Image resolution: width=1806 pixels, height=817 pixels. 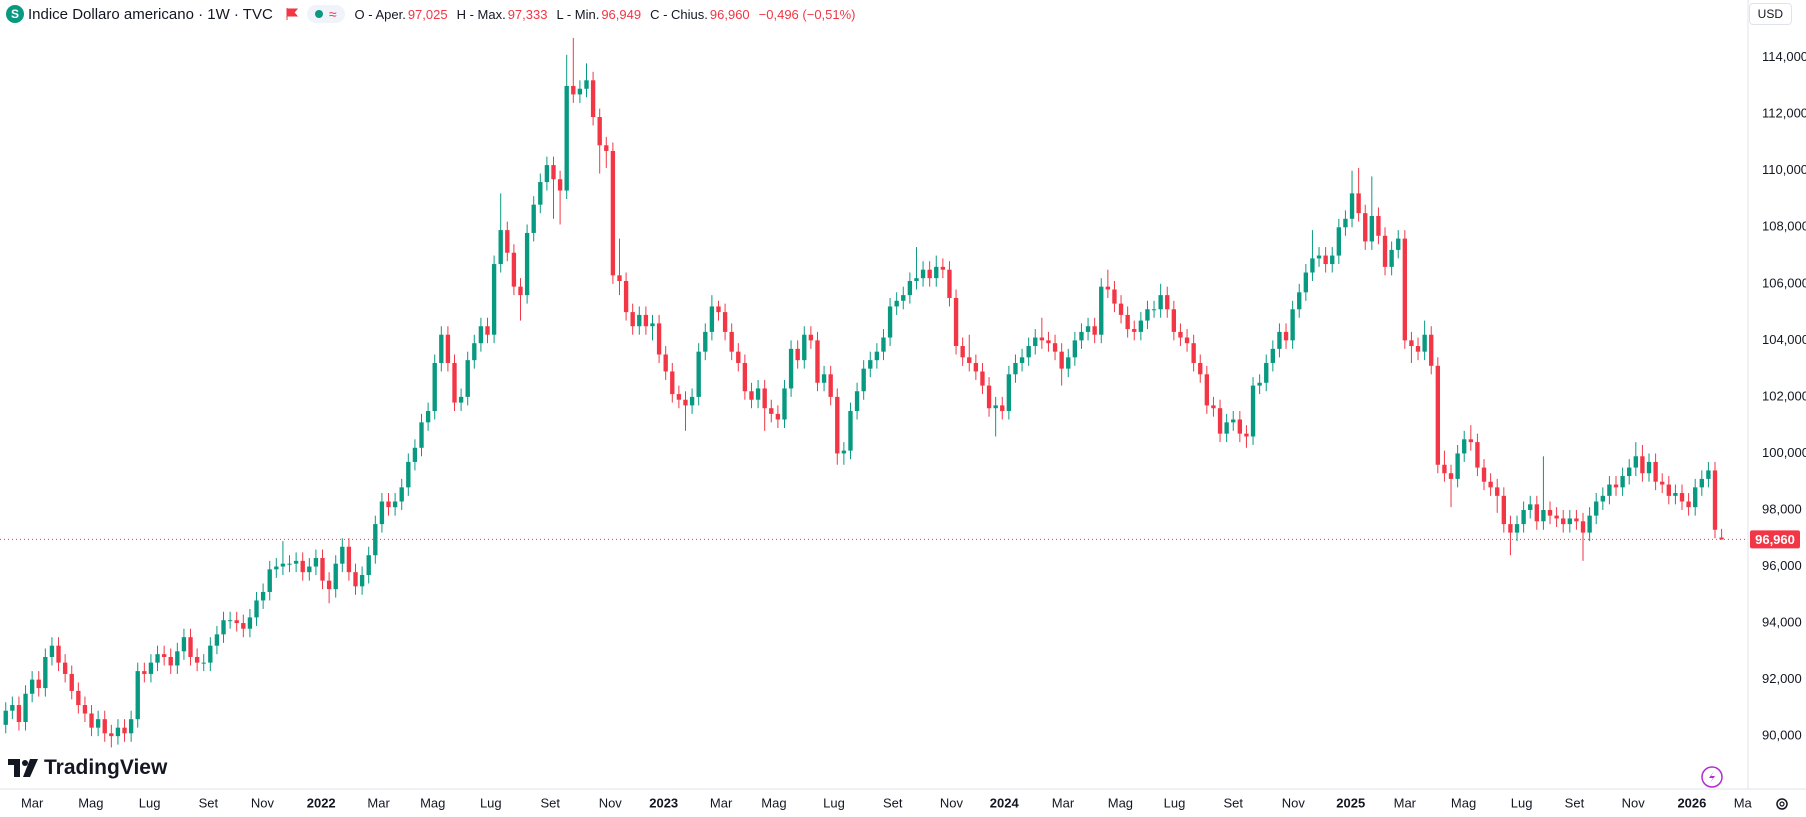 I want to click on y-tick-label: 100,000, so click(x=1784, y=452).